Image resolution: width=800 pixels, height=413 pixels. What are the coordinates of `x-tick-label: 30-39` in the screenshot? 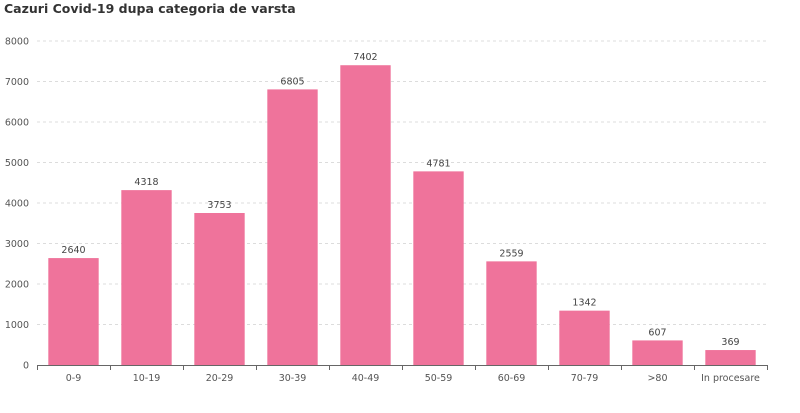 It's located at (293, 378).